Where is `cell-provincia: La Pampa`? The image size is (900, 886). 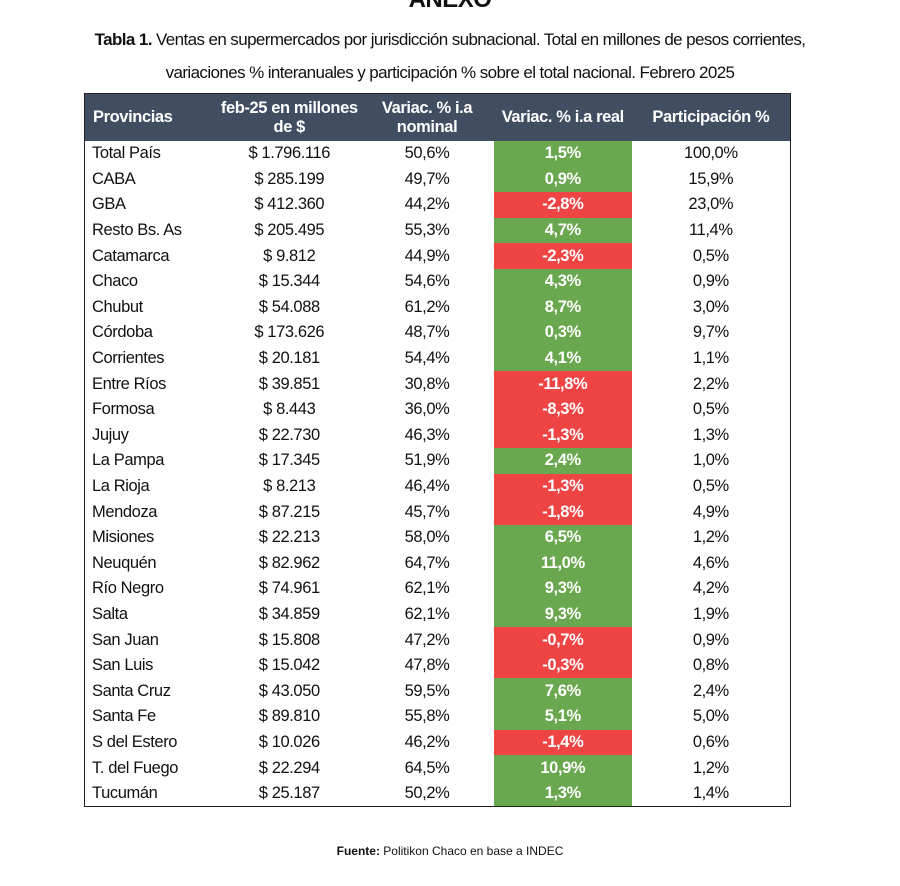 cell-provincia: La Pampa is located at coordinates (128, 460).